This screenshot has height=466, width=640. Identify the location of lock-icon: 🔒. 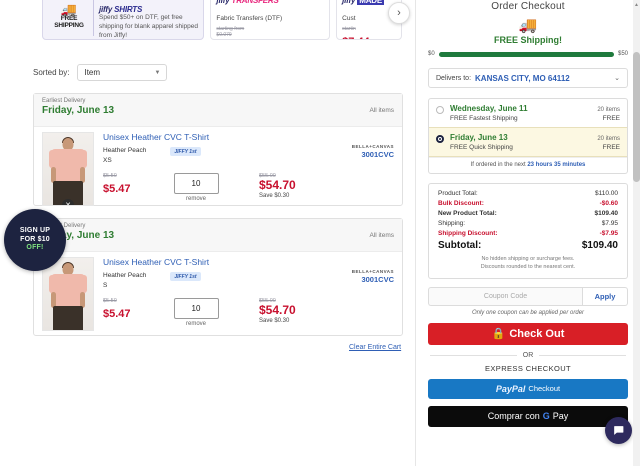
(498, 334).